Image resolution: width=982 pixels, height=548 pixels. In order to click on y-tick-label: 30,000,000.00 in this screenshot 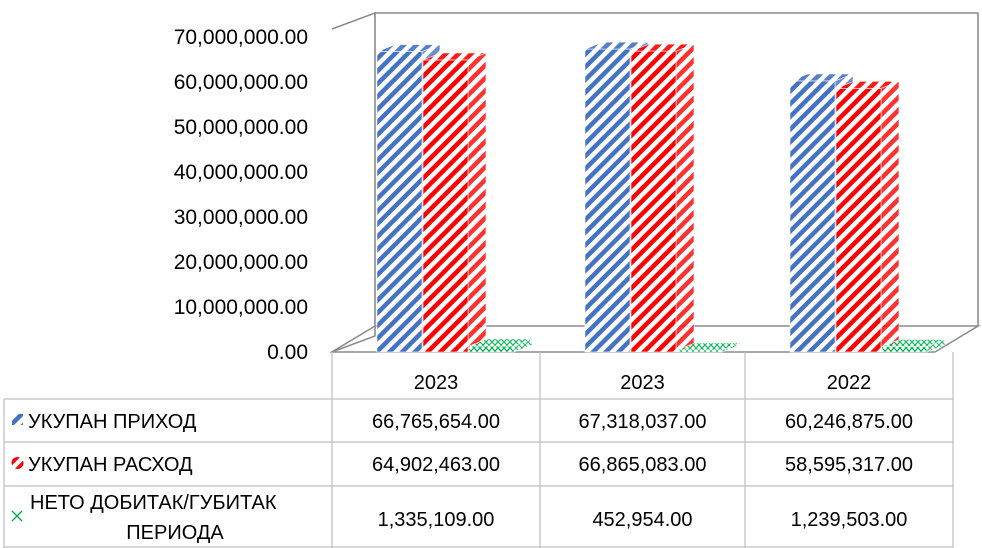, I will do `click(241, 217)`.